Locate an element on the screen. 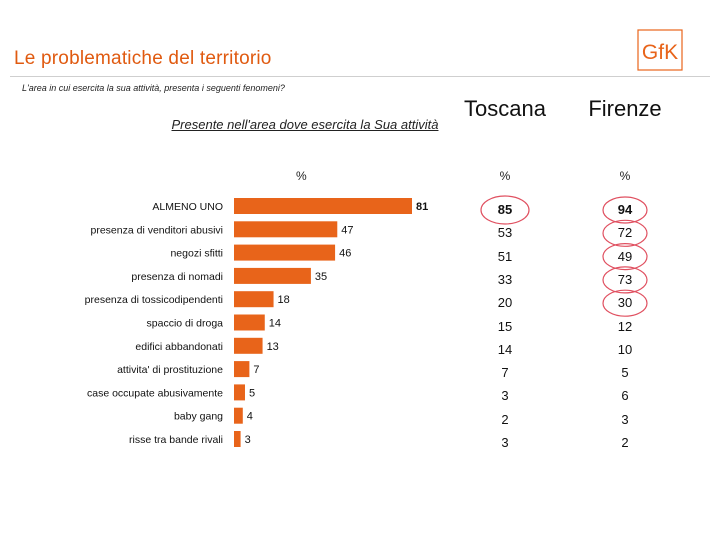  category-label: case occupate abusivamente is located at coordinates (155, 393).